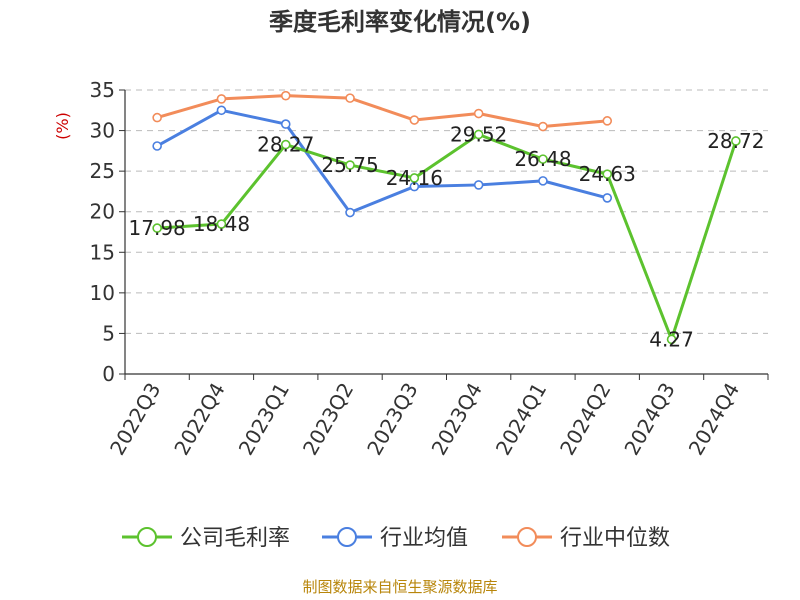  I want to click on data-label: 4.27, so click(671, 339).